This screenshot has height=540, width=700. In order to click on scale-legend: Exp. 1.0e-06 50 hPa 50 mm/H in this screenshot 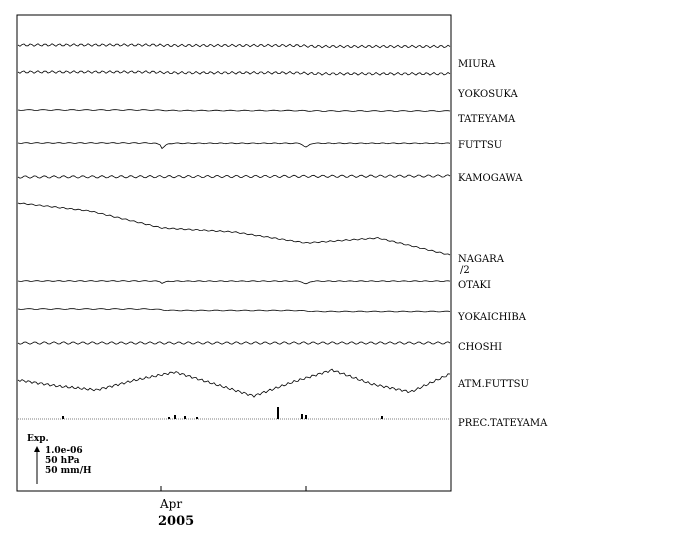, I will do `click(59, 459)`.